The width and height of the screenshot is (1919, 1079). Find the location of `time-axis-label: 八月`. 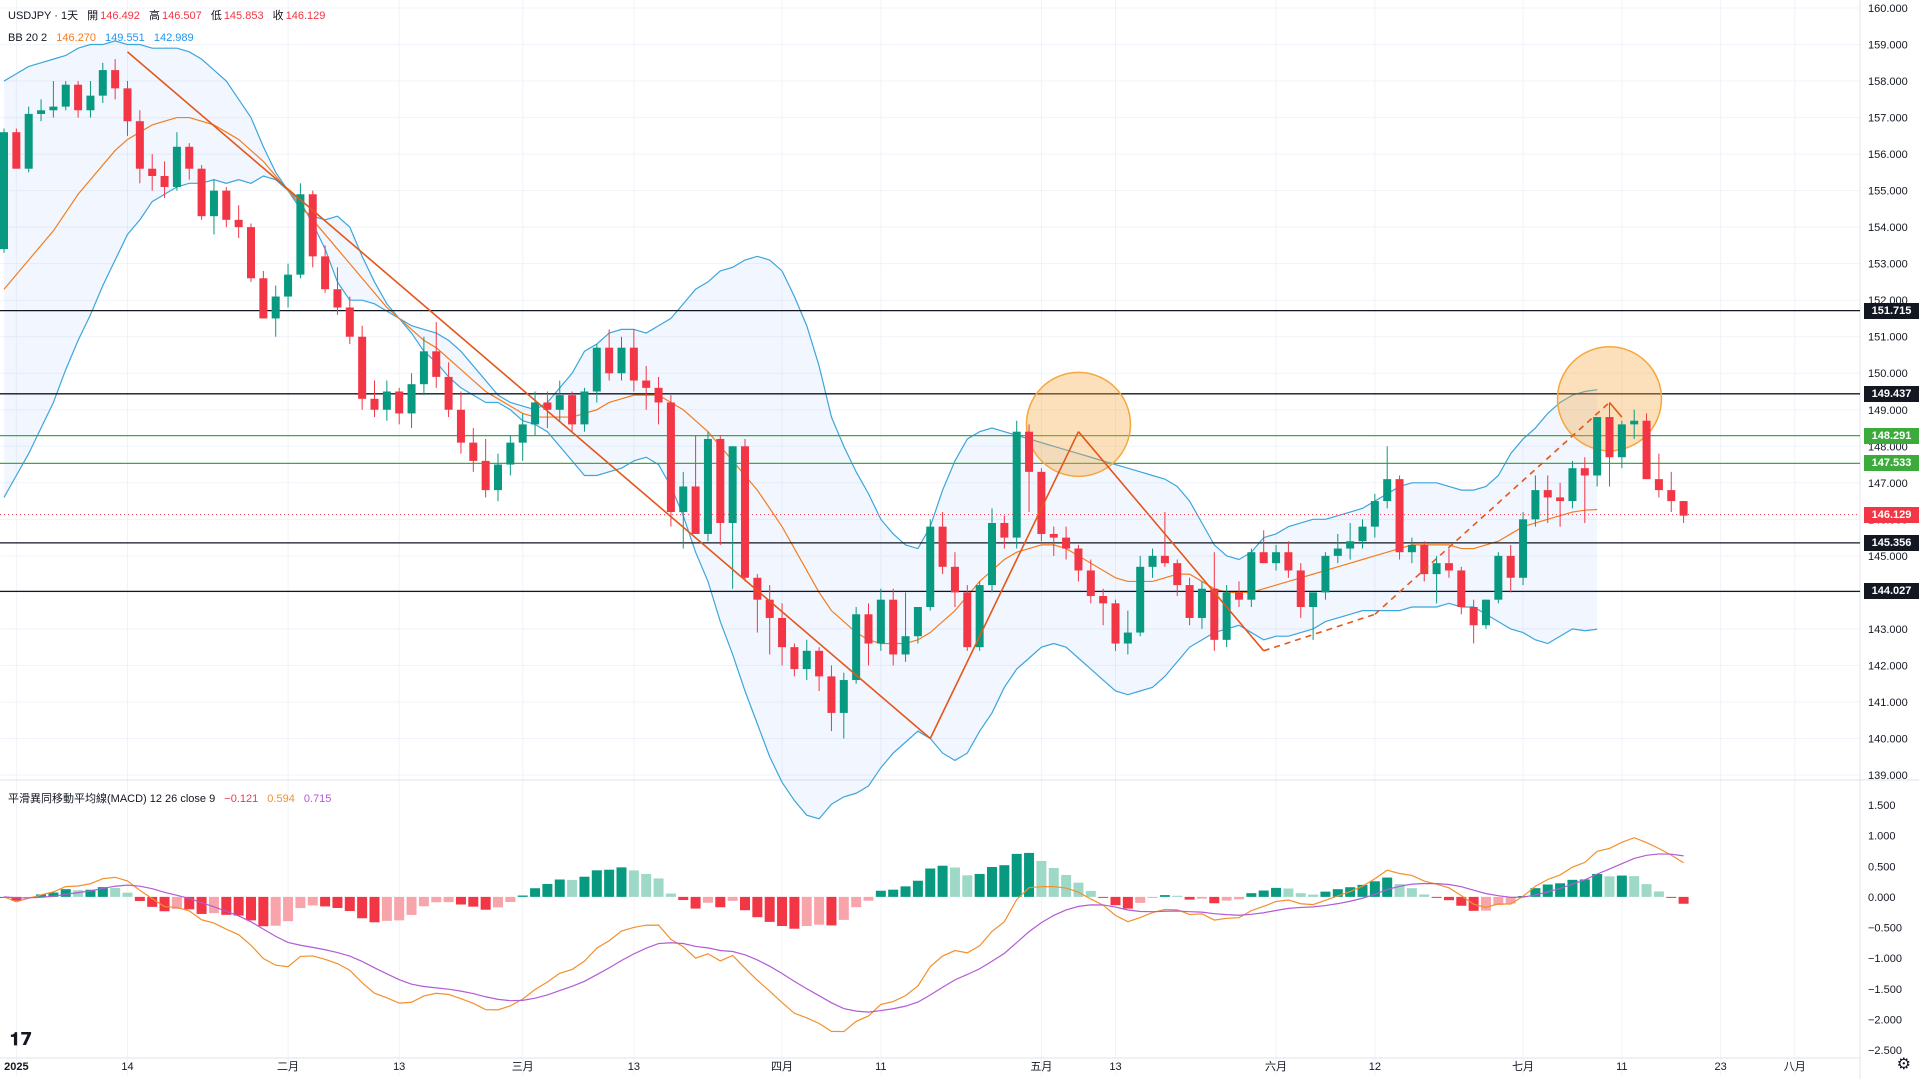

time-axis-label: 八月 is located at coordinates (1795, 1067).